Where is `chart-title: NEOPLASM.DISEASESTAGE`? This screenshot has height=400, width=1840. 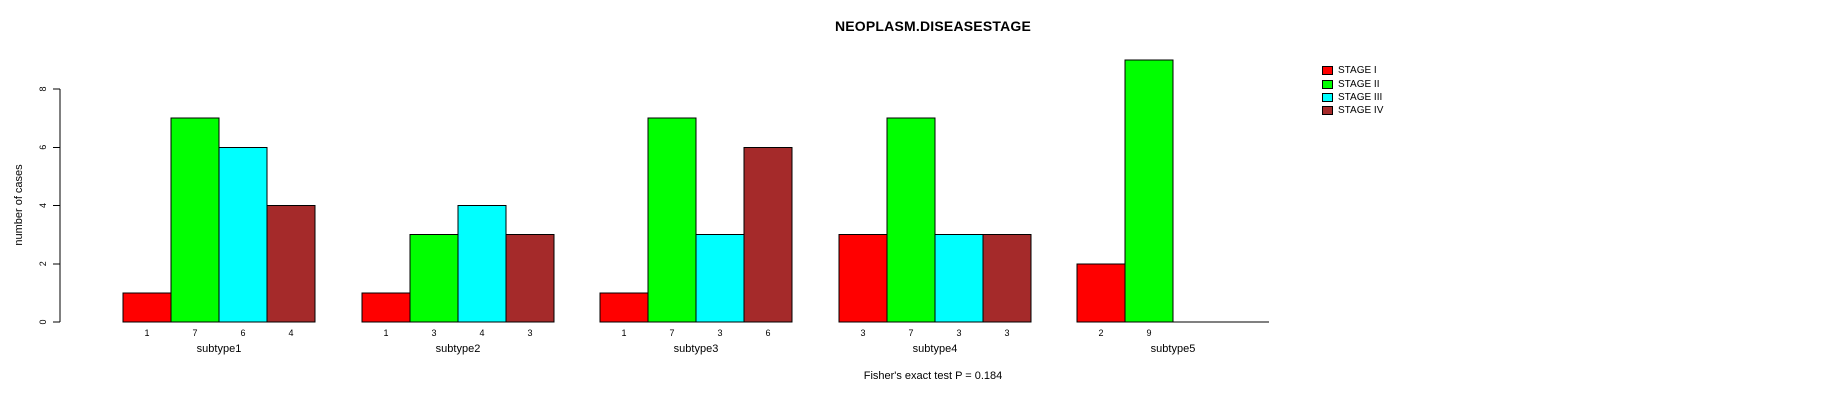 chart-title: NEOPLASM.DISEASESTAGE is located at coordinates (933, 26).